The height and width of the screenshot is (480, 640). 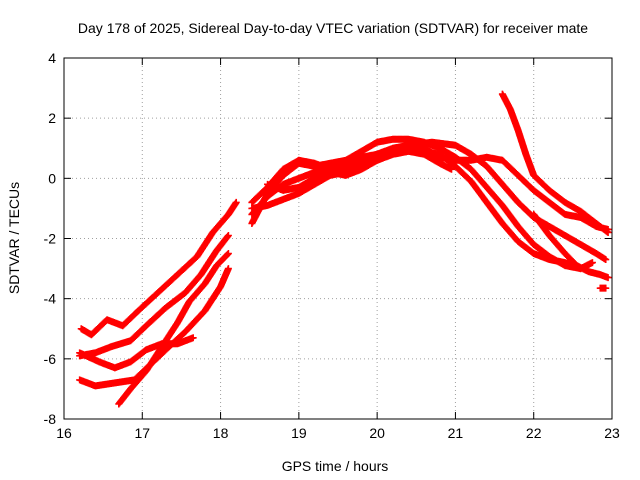 I want to click on y-tick-label: -8, so click(x=50, y=419).